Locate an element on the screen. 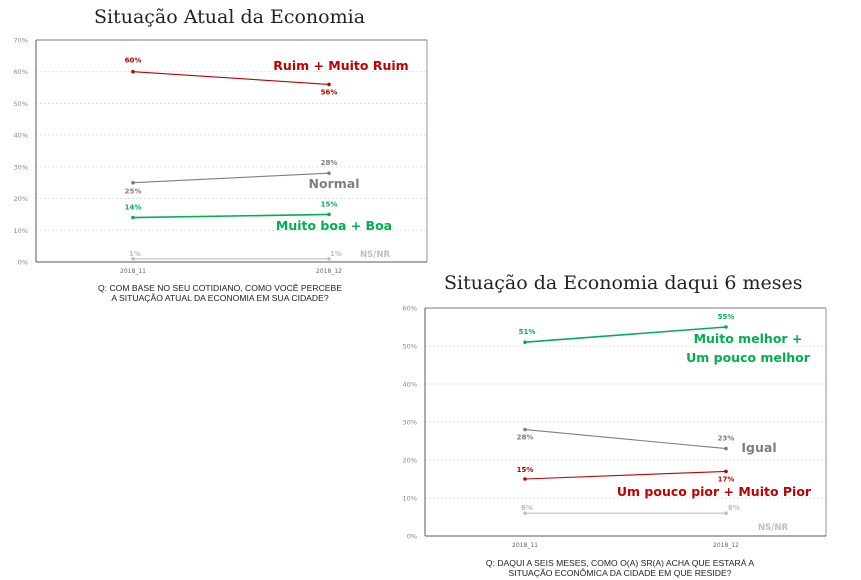 The height and width of the screenshot is (580, 861). chart2-series-name: NS/NR is located at coordinates (773, 528).